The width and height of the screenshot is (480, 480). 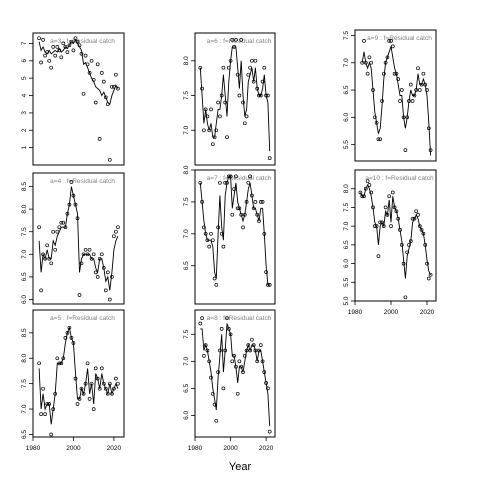 I want to click on panel-5: a=7 : f=Residual catch 6.5 7.0 7.5 8.0, so click(x=229, y=235).